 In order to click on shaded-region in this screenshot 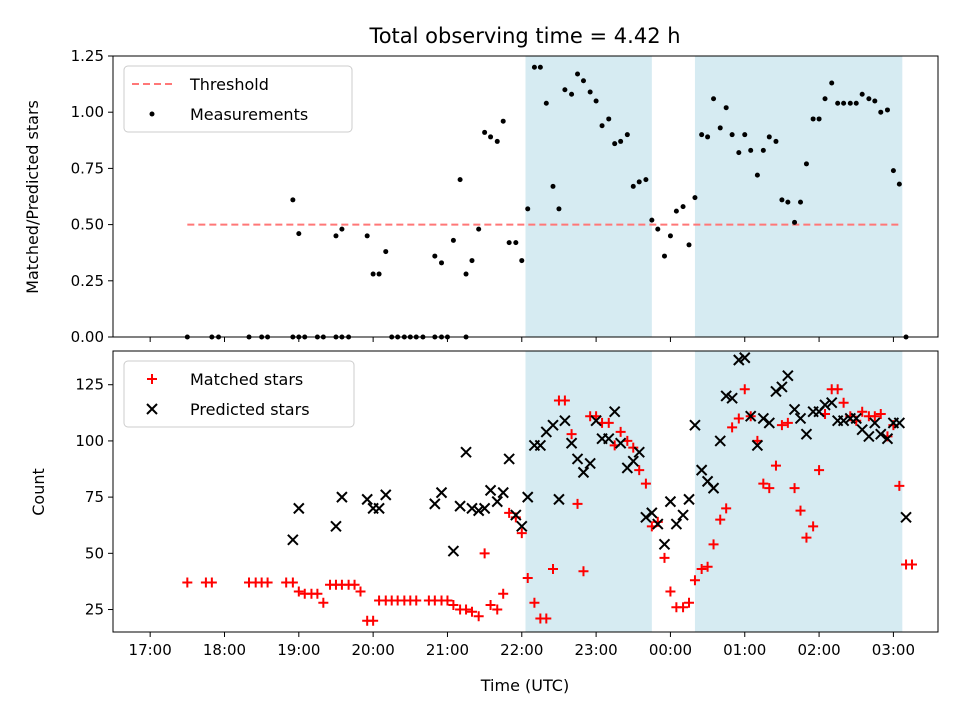, I will do `click(588, 196)`.